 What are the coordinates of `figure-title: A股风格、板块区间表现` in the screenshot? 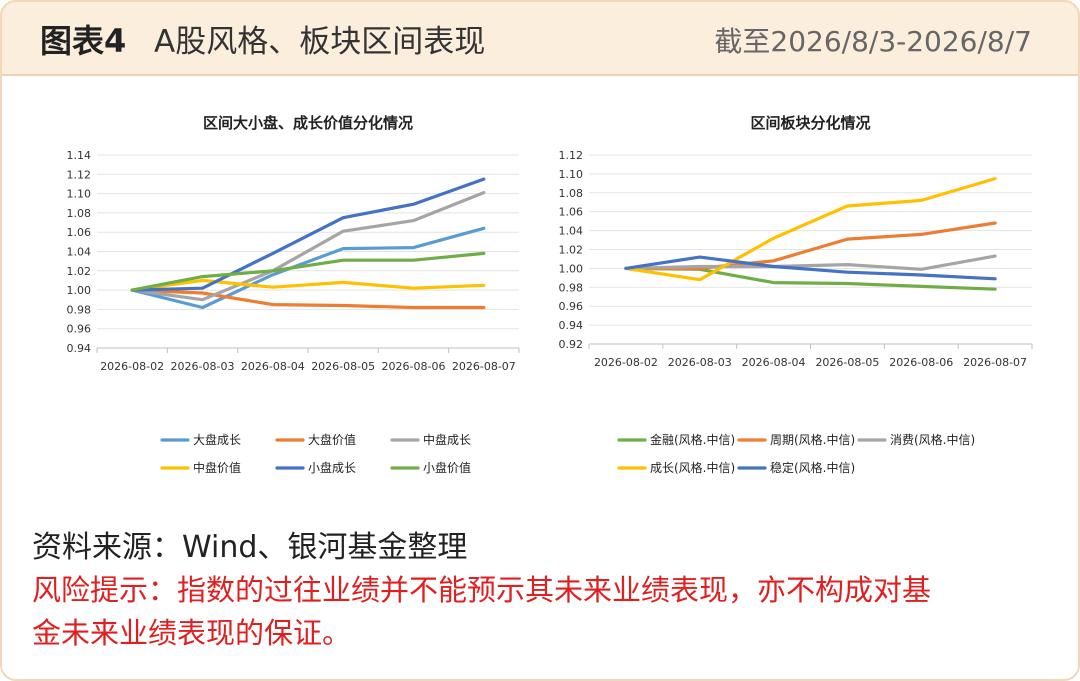 It's located at (320, 42).